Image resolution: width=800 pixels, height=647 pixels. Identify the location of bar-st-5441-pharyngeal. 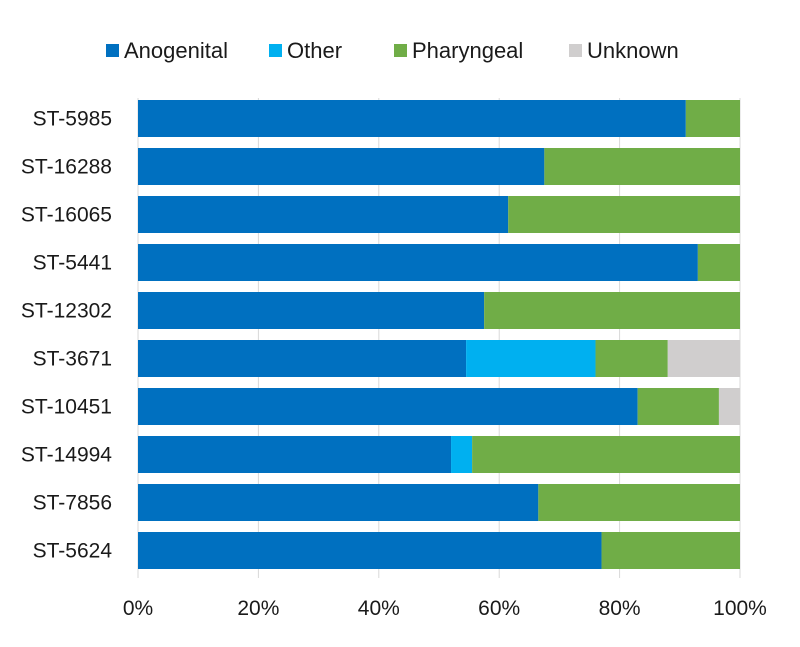
(718, 262).